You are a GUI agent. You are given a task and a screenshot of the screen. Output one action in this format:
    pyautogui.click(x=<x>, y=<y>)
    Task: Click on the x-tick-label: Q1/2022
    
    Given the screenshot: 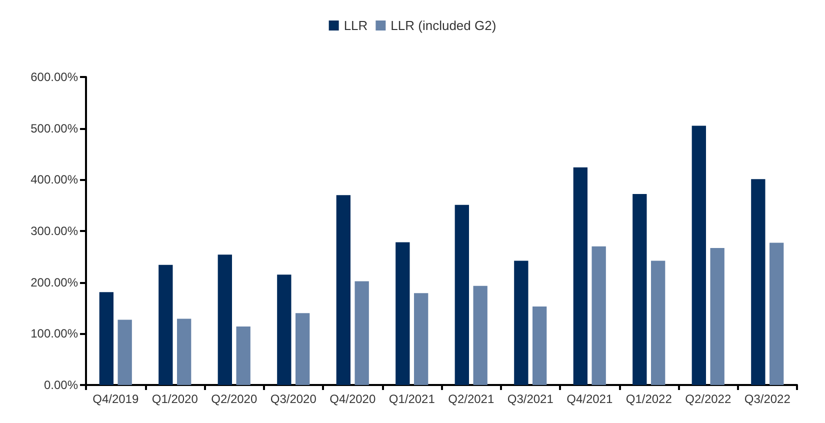 What is the action you would take?
    pyautogui.click(x=649, y=399)
    